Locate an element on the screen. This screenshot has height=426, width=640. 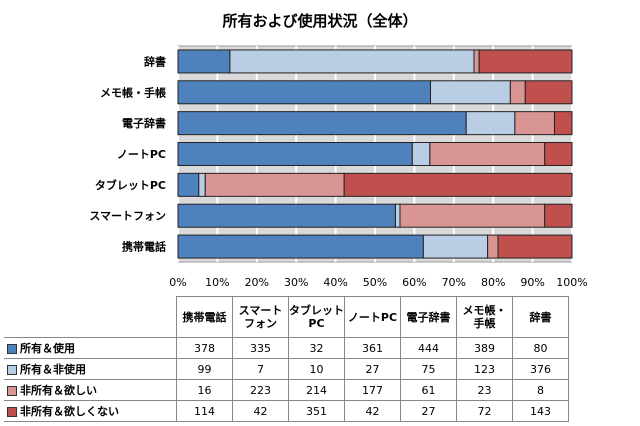
table-row: 非所有＆欲しくない 114 42 351 42 27 72 143 is located at coordinates (286, 411).